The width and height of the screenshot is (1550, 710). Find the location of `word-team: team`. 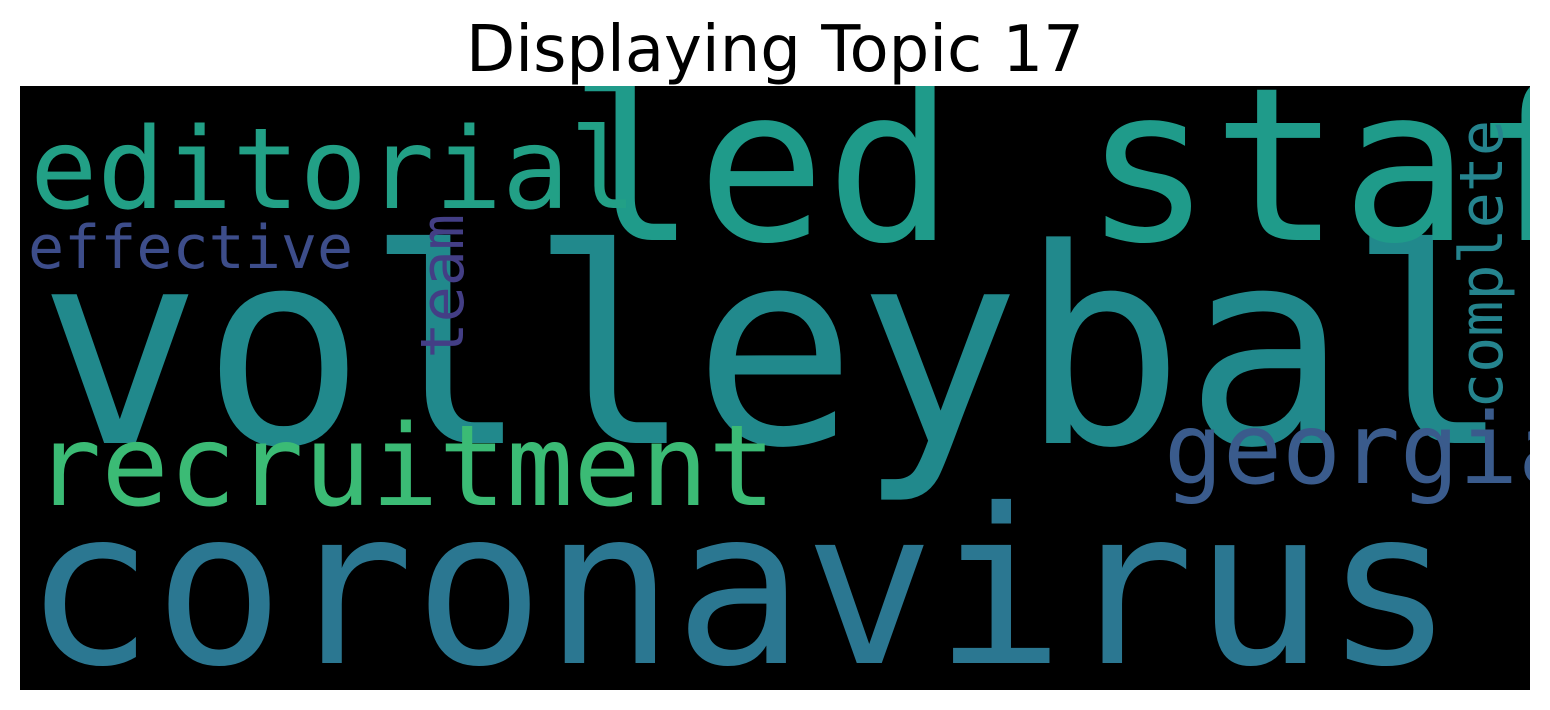

word-team: team is located at coordinates (443, 286).